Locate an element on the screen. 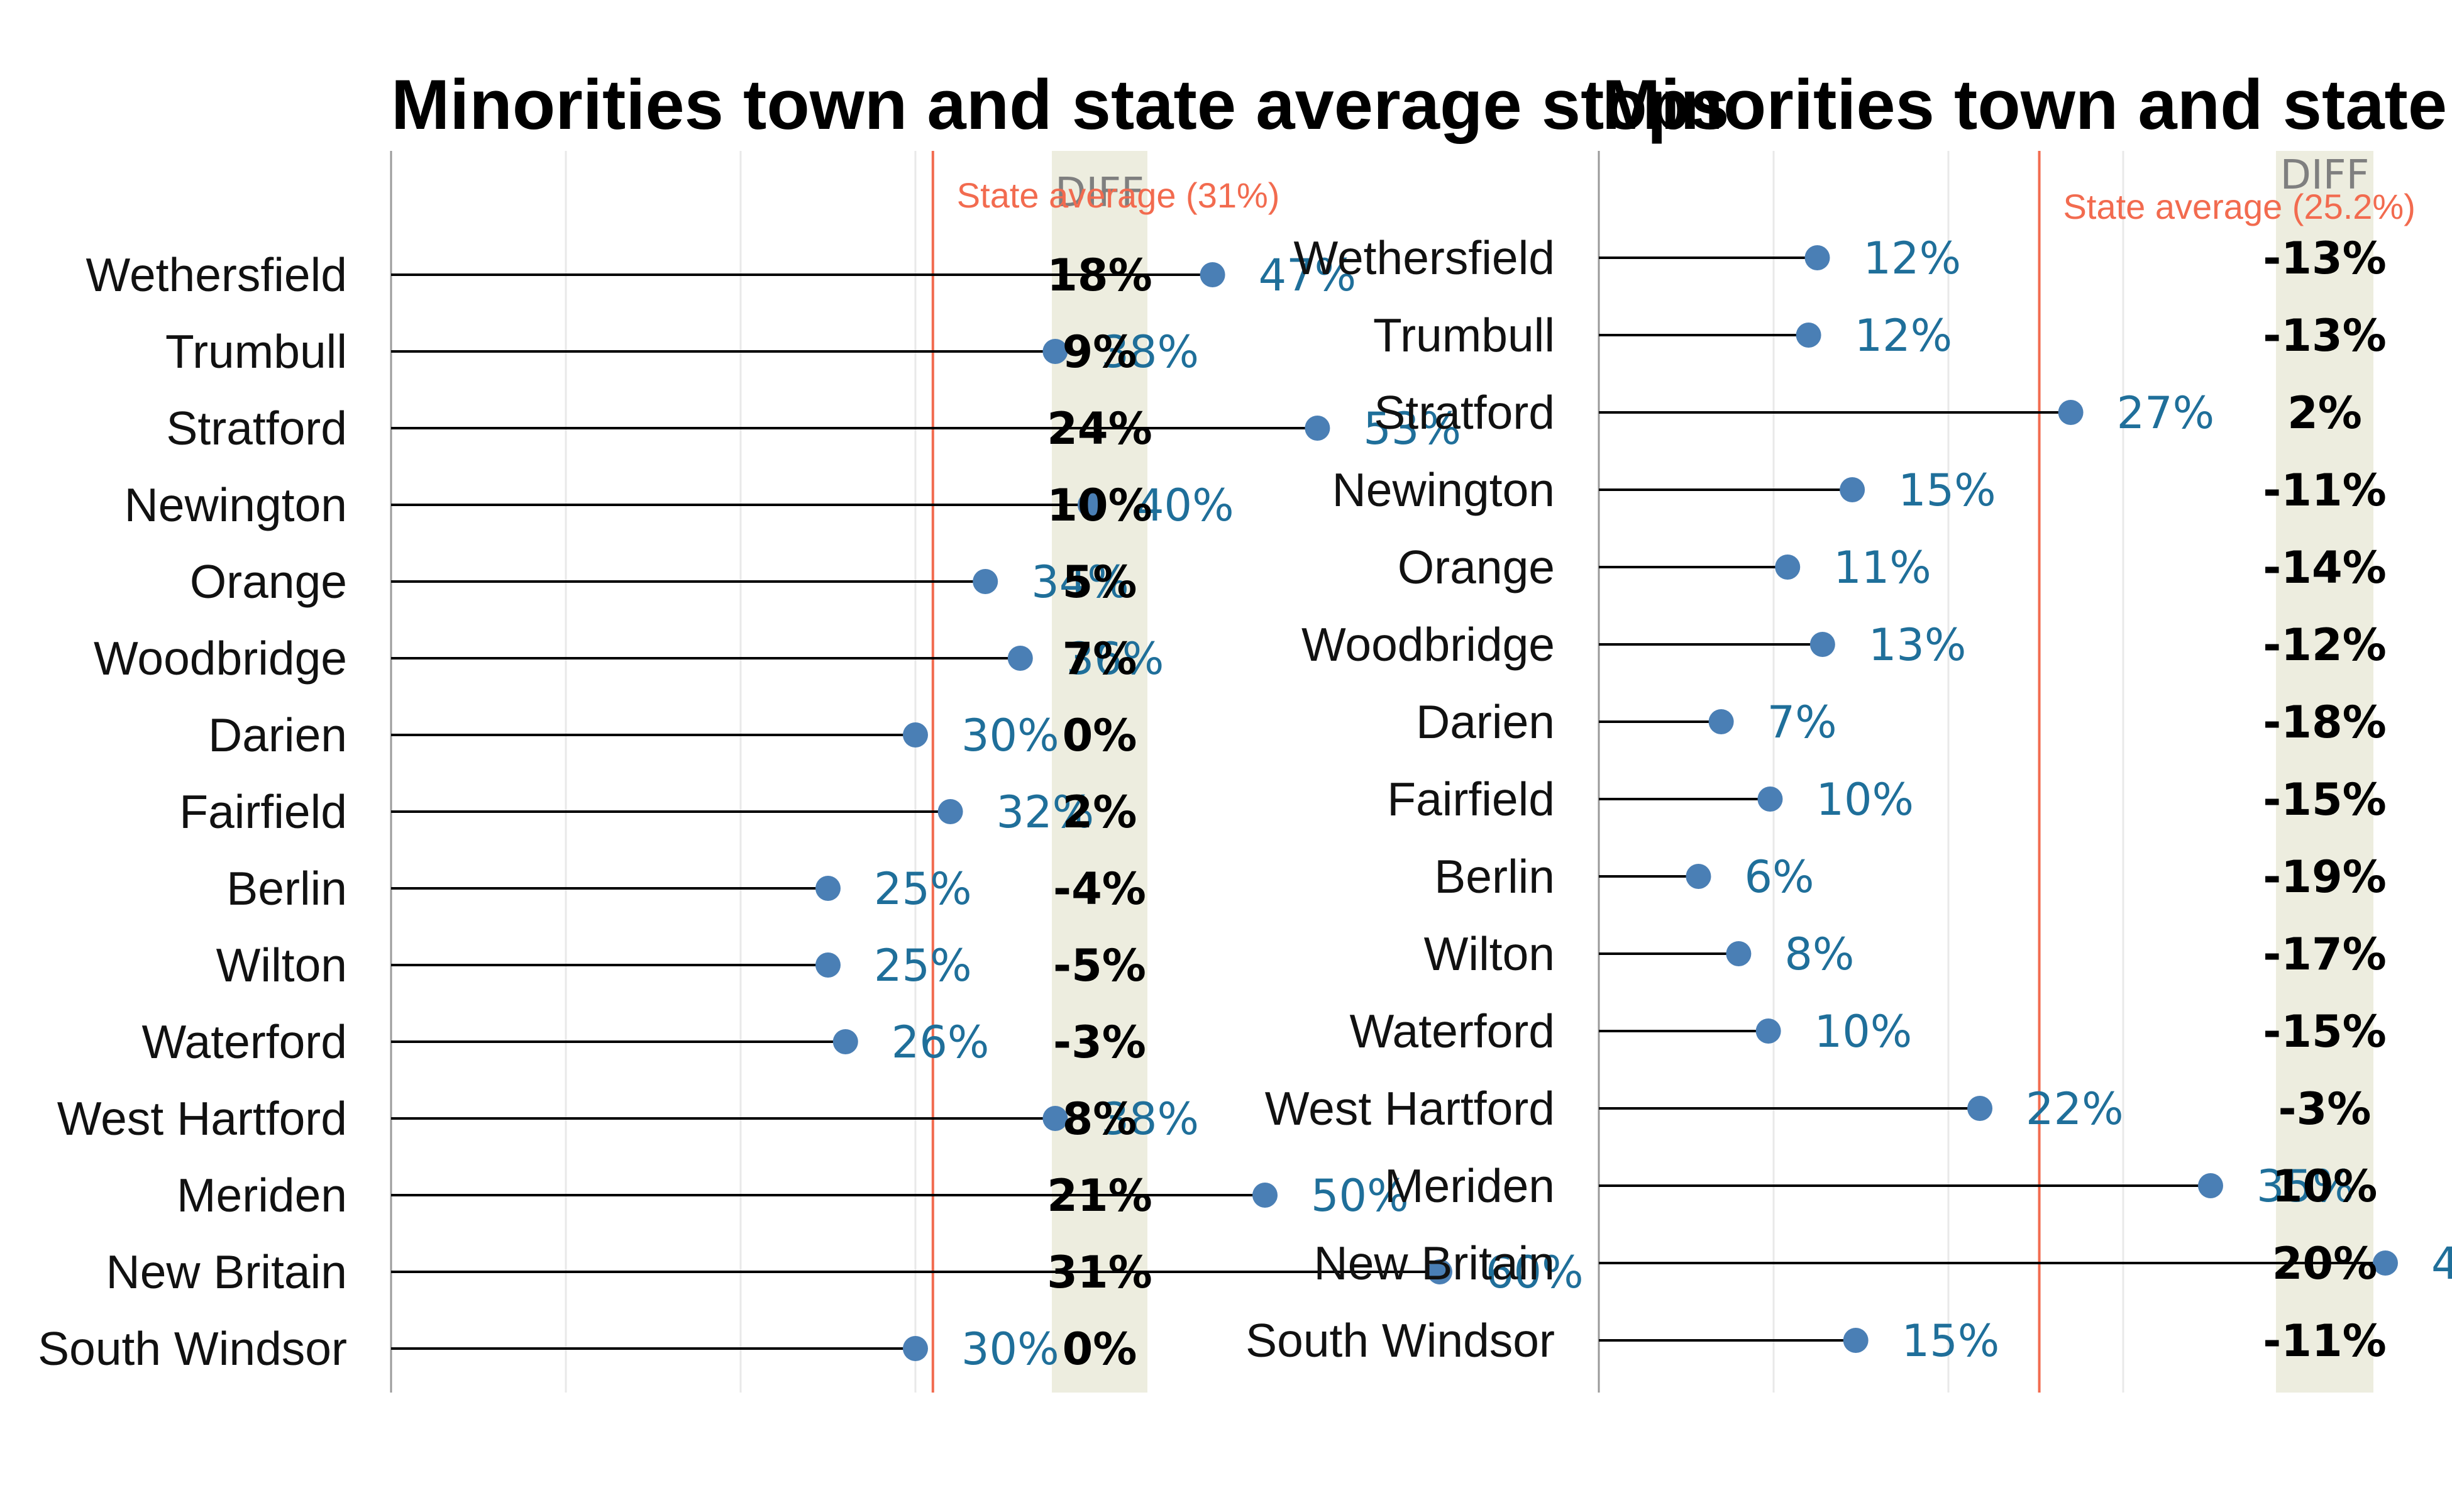 The image size is (2452, 1512). diff-value: -12% is located at coordinates (2325, 645).